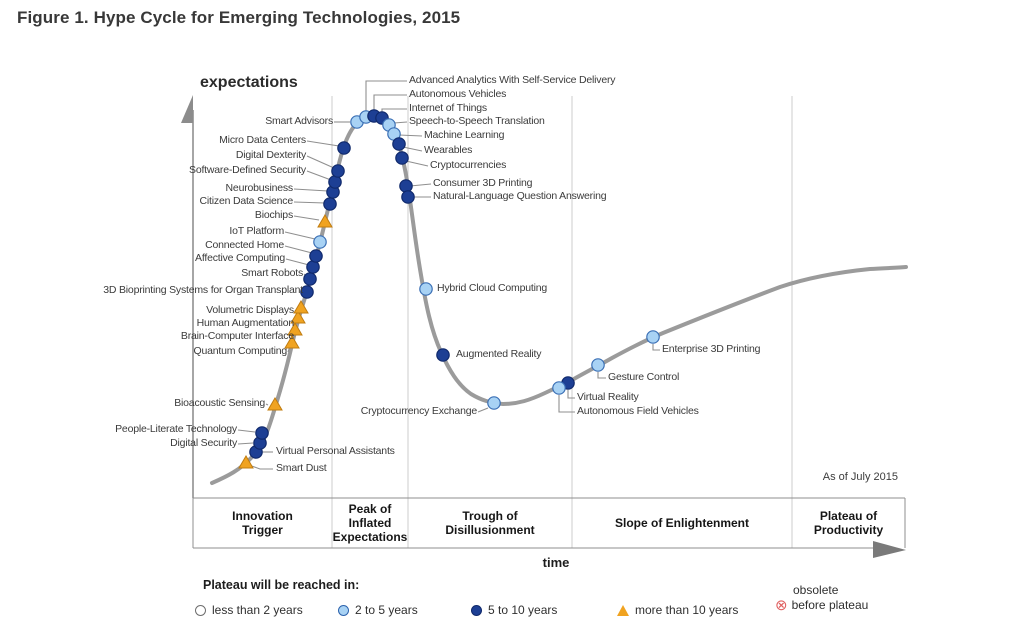 The width and height of the screenshot is (1024, 640). Describe the element at coordinates (406, 186) in the screenshot. I see `consumer-3d-printing-marker` at that location.